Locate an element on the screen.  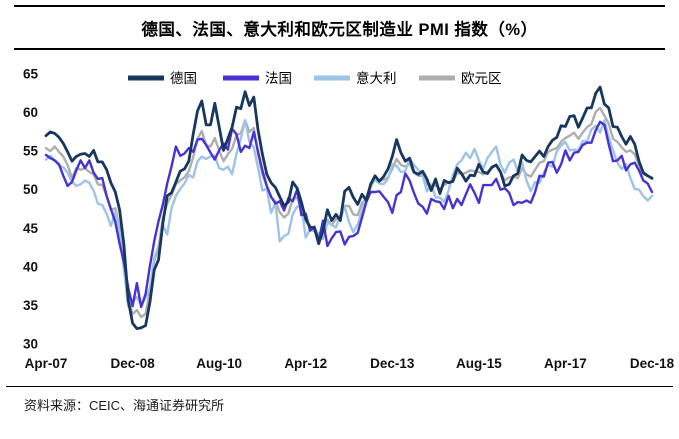
y-tick-label: 30 is located at coordinates (30, 344).